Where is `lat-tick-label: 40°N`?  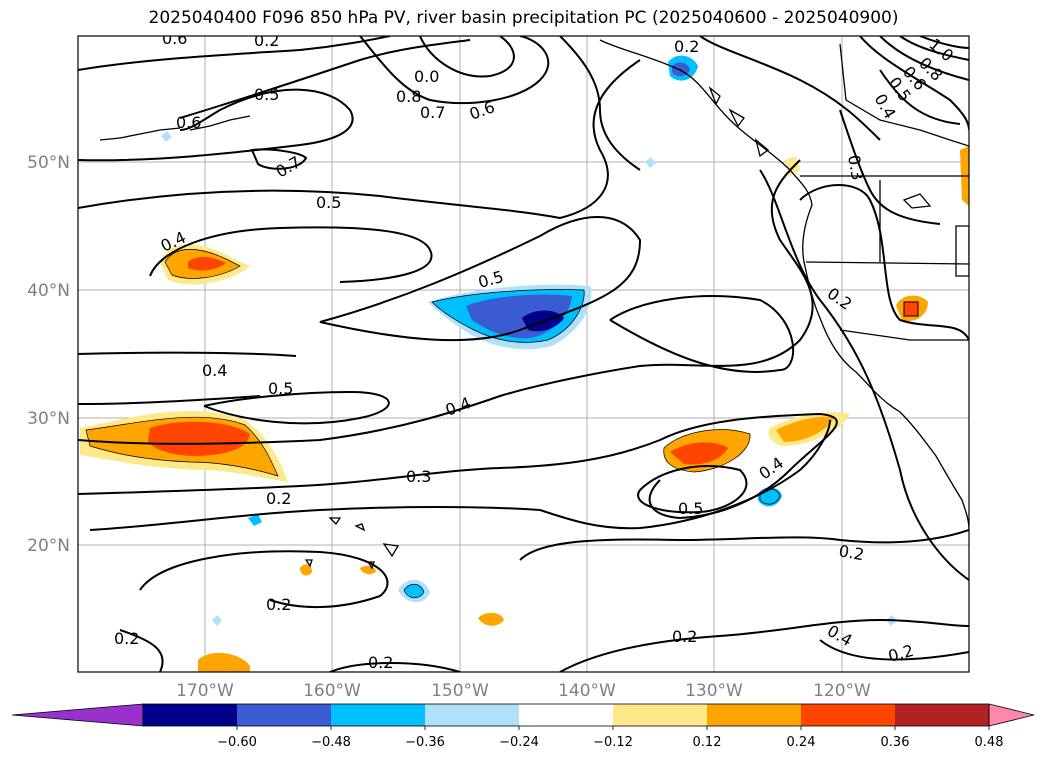 lat-tick-label: 40°N is located at coordinates (48, 291).